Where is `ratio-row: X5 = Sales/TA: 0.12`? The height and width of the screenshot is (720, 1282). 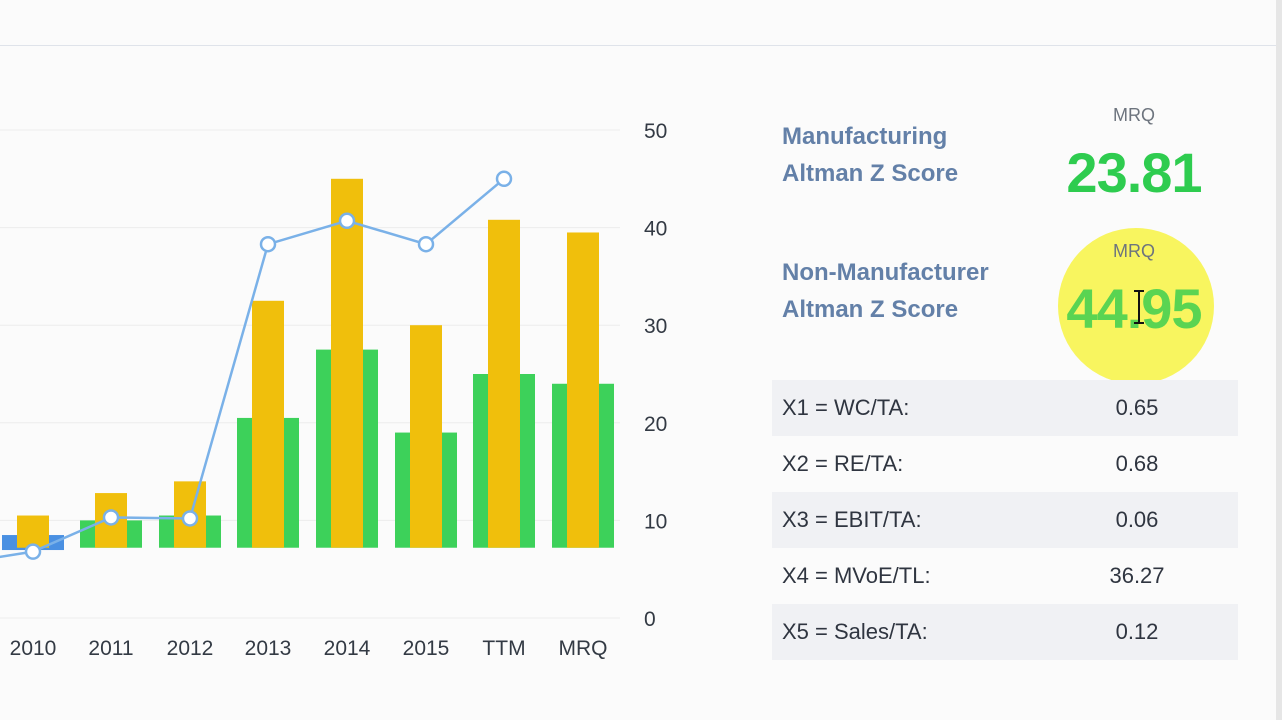 ratio-row: X5 = Sales/TA: 0.12 is located at coordinates (1005, 632).